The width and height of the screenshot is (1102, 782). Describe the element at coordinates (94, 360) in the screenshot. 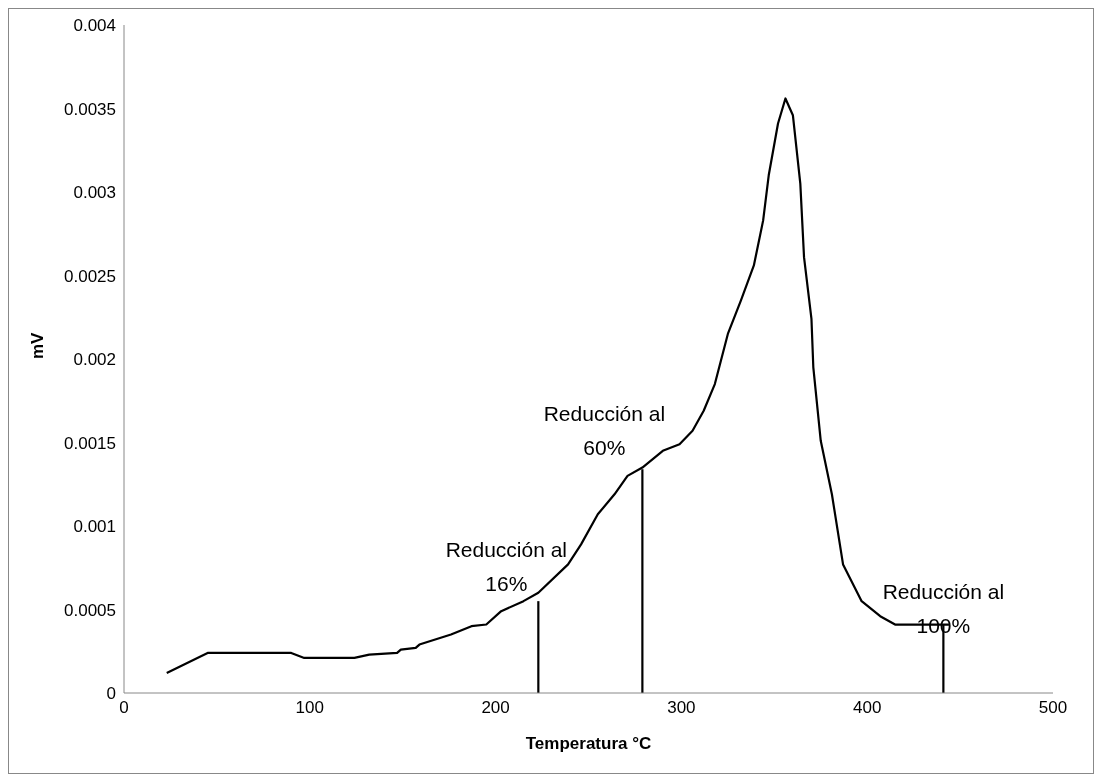

I see `y-tick-label: 0.002` at that location.